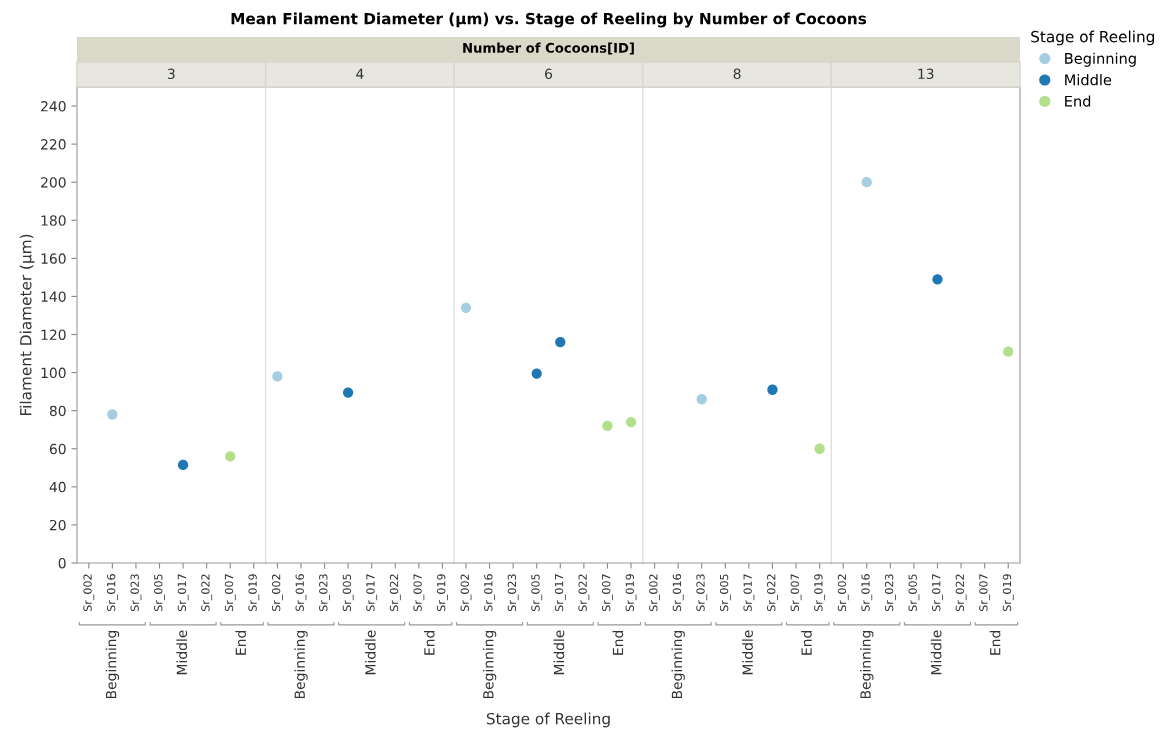 The height and width of the screenshot is (732, 1174). I want to click on legend-label: Middle, so click(1088, 80).